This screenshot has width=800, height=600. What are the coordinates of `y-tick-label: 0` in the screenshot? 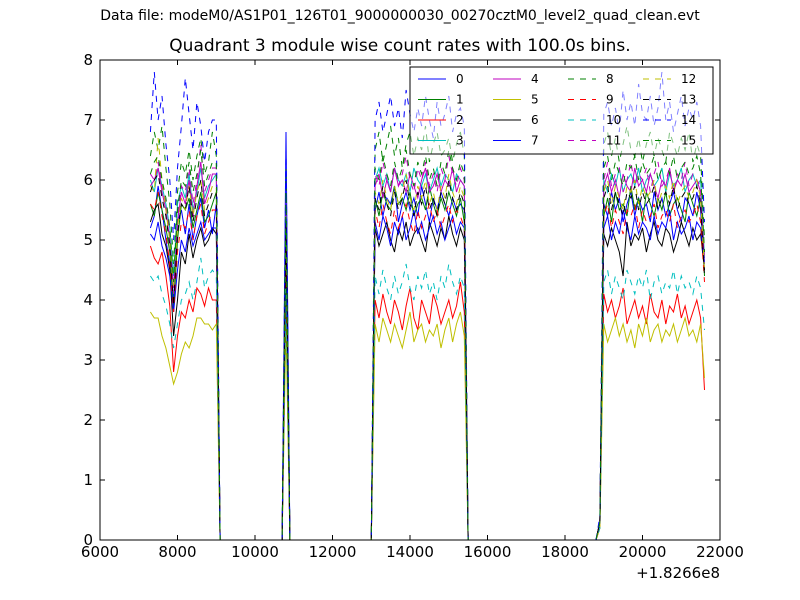 It's located at (88, 540).